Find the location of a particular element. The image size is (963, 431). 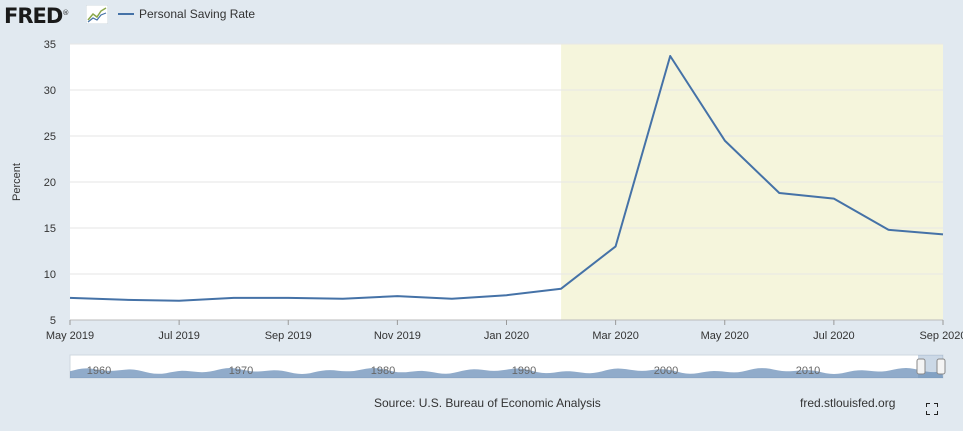

fred-logo-text: FRED is located at coordinates (33, 16).